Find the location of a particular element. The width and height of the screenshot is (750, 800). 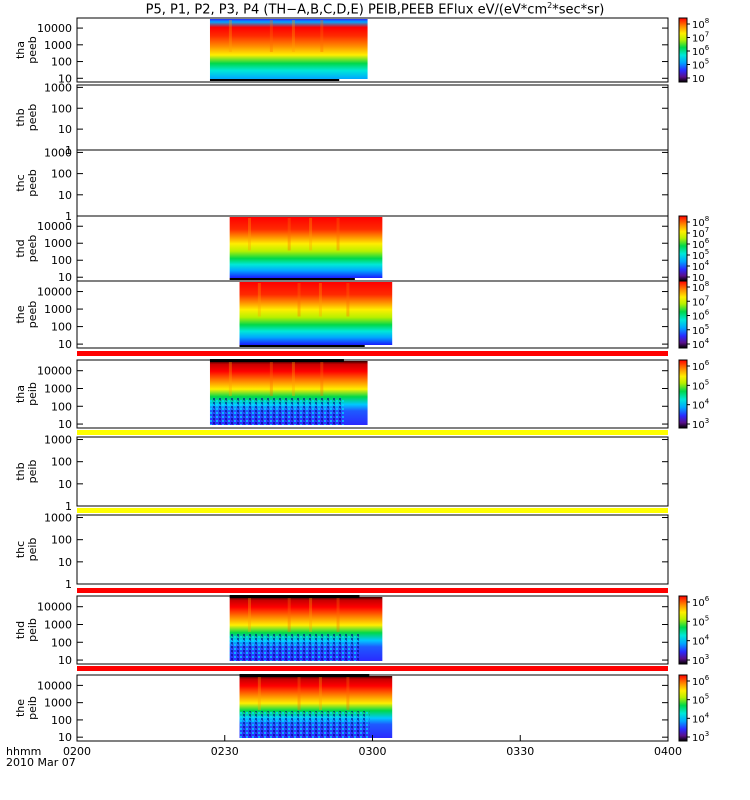

title-superscript: 2 is located at coordinates (550, 5).